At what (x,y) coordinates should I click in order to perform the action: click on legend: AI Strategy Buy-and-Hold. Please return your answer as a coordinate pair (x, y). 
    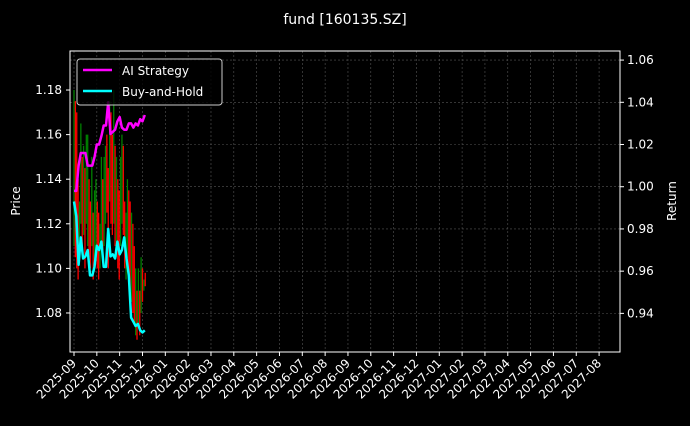
    Looking at the image, I should click on (149, 82).